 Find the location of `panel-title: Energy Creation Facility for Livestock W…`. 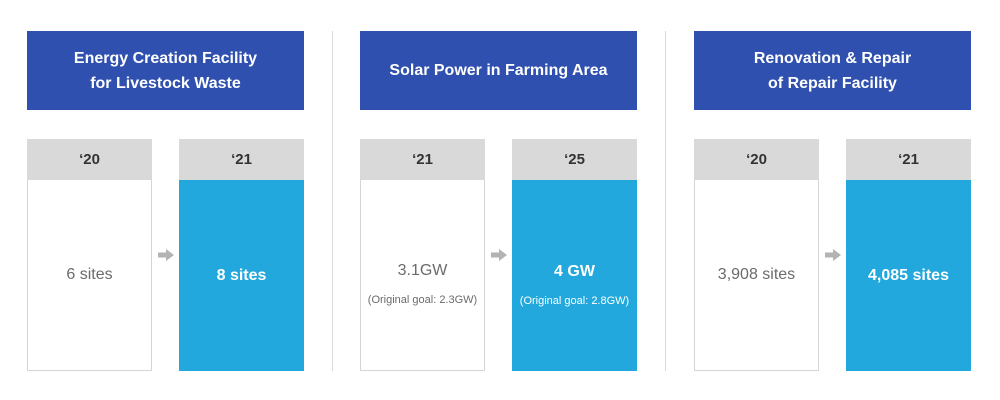

panel-title: Energy Creation Facility for Livestock W… is located at coordinates (165, 70).